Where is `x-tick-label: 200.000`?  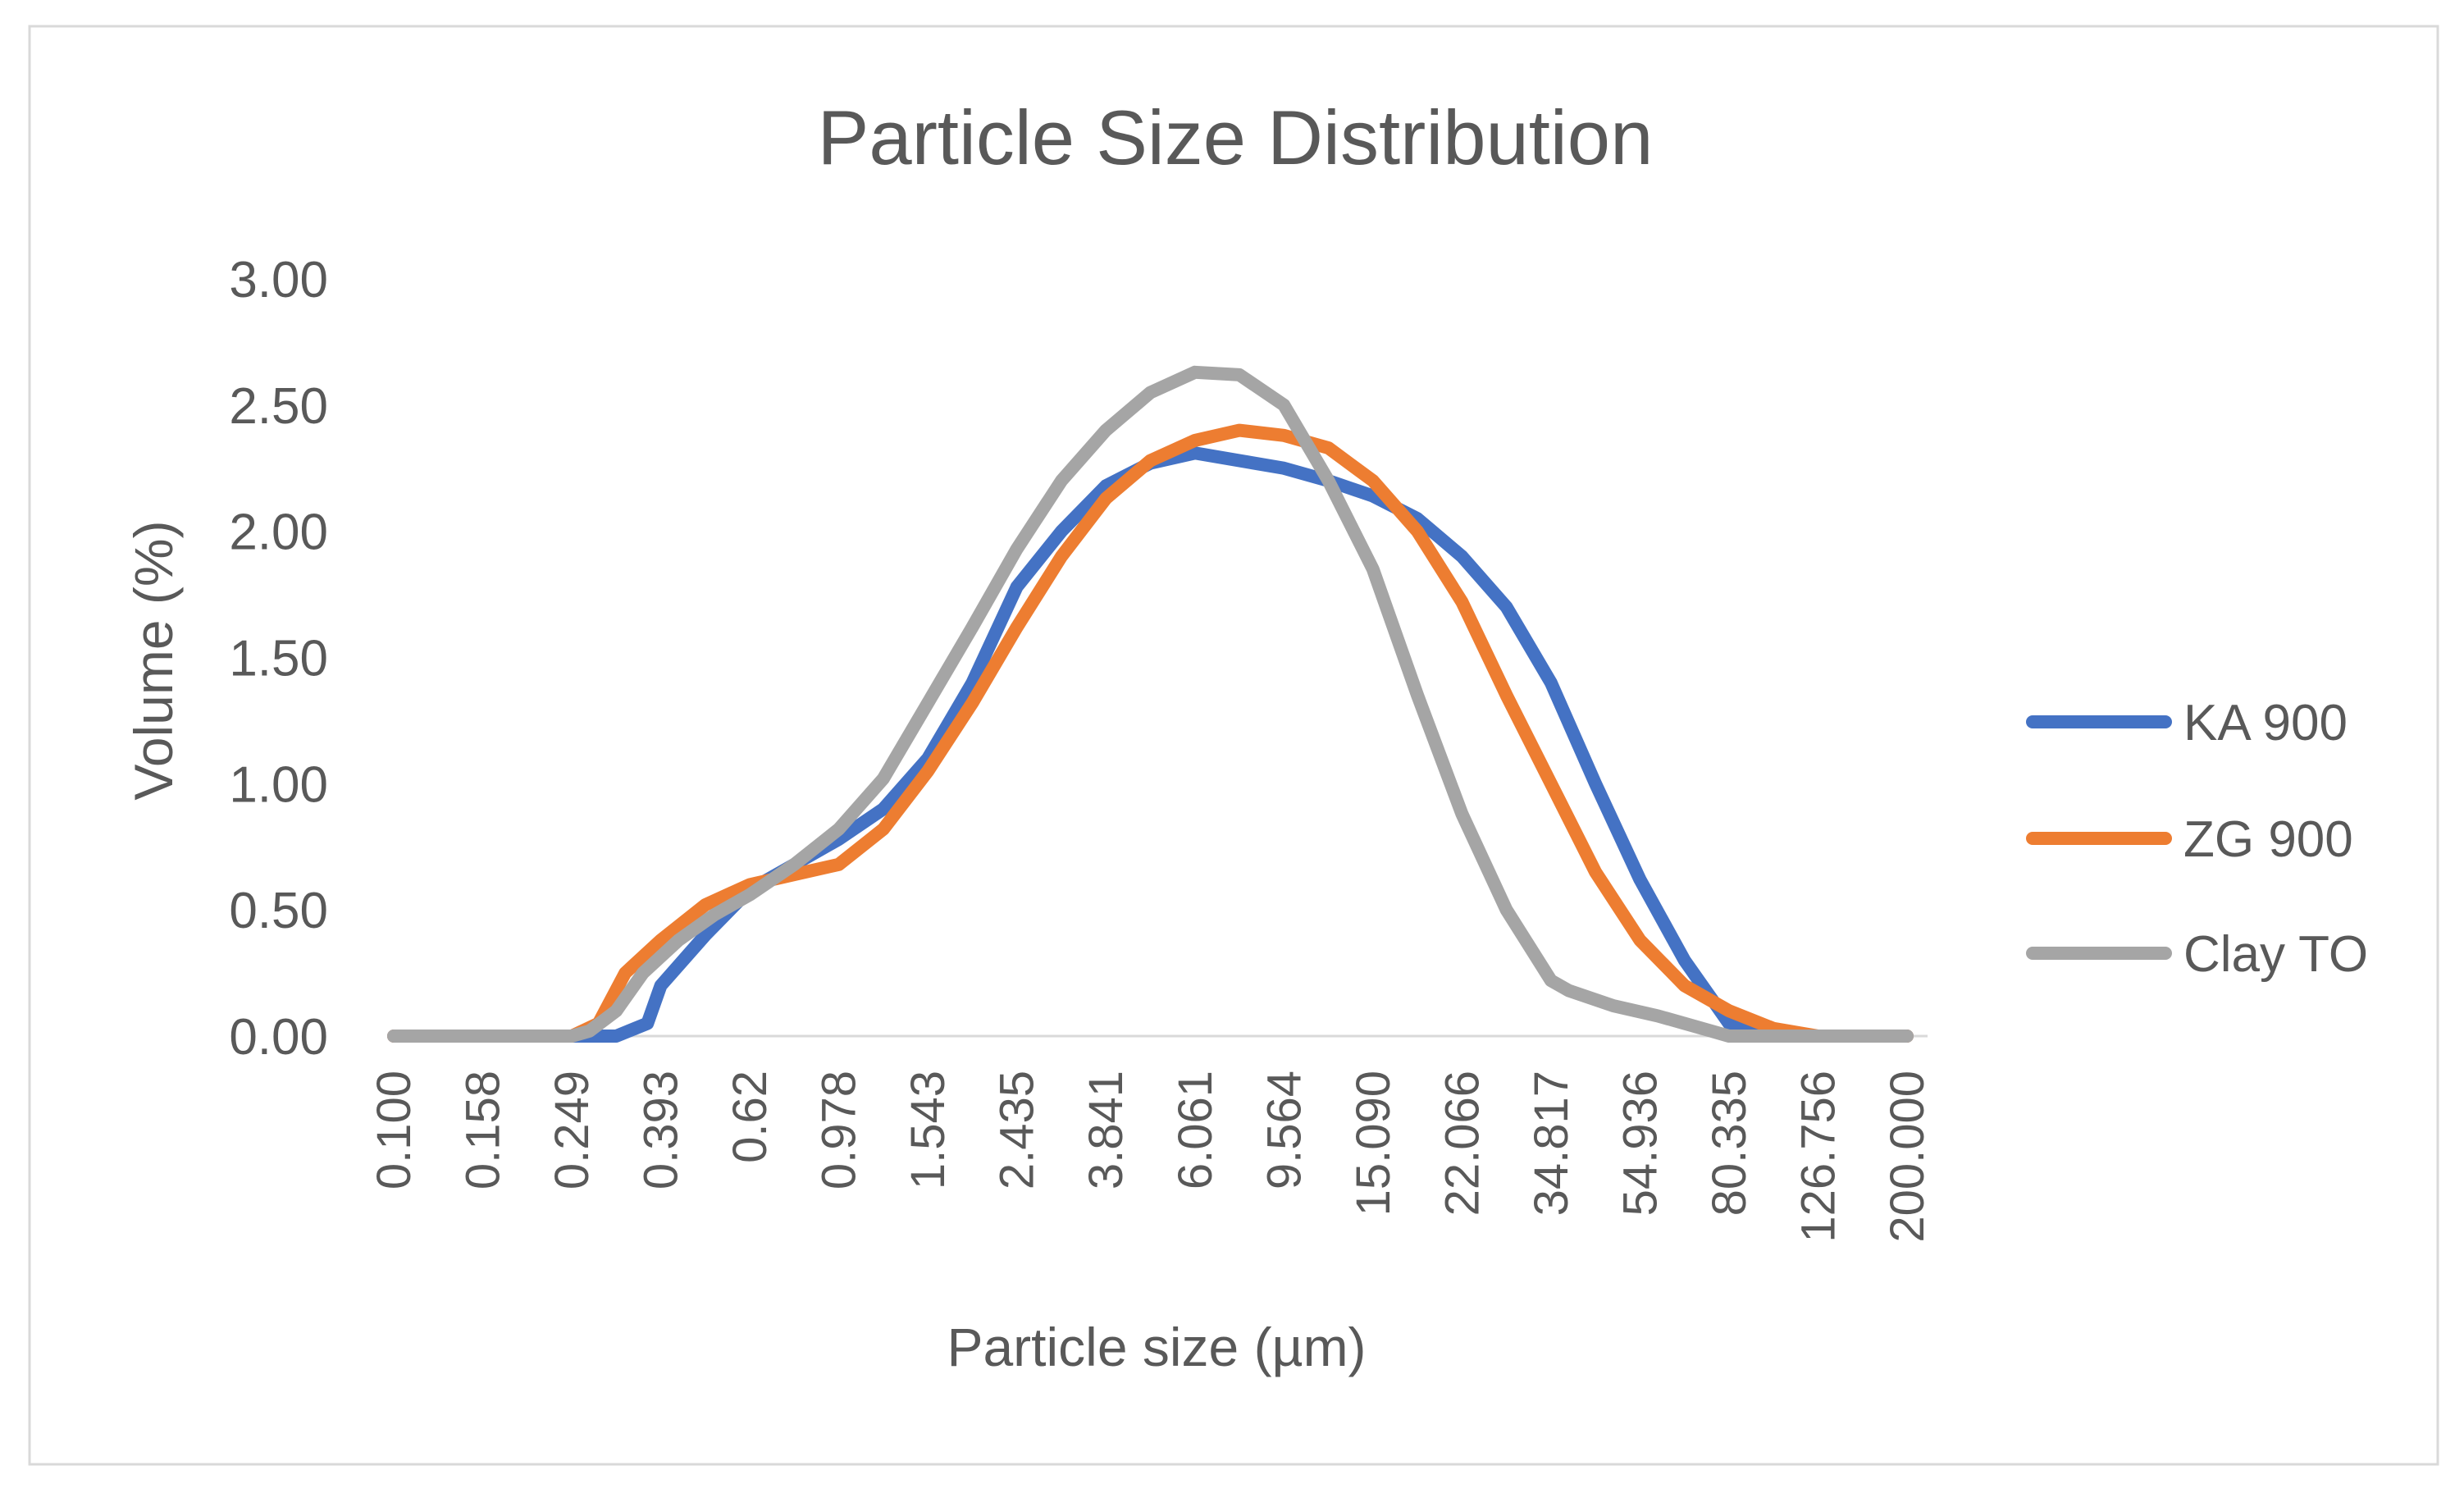 x-tick-label: 200.000 is located at coordinates (1907, 1157).